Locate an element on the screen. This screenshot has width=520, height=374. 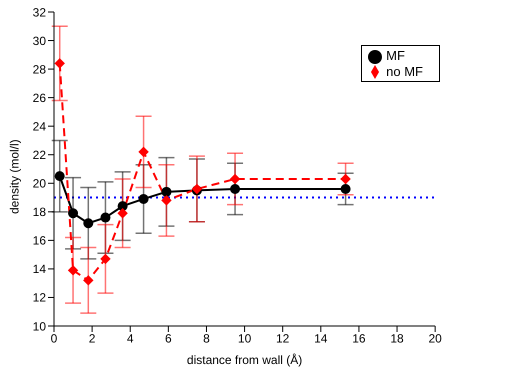
x-tick-label: 0 is located at coordinates (54, 339).